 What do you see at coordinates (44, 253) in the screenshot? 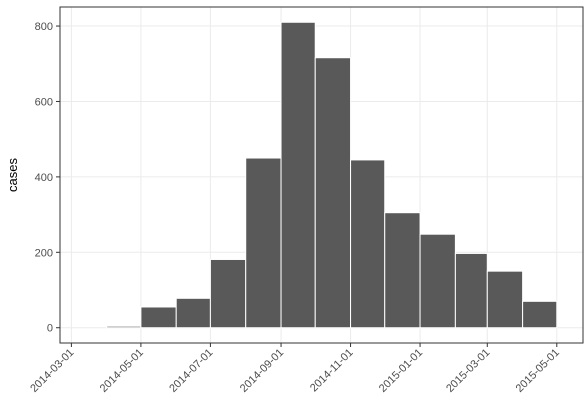
I see `y-tick-label: 200` at bounding box center [44, 253].